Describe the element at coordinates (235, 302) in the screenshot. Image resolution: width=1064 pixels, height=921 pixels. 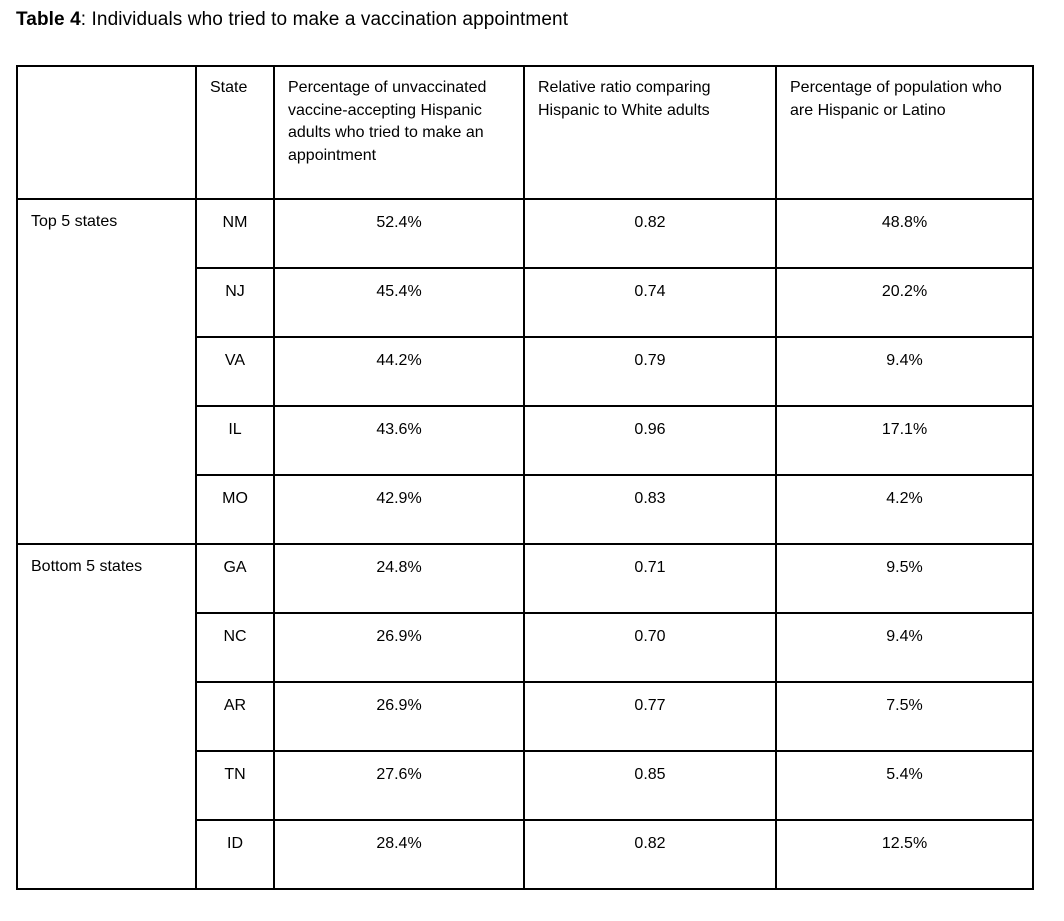
I see `state-cell: NJ` at that location.